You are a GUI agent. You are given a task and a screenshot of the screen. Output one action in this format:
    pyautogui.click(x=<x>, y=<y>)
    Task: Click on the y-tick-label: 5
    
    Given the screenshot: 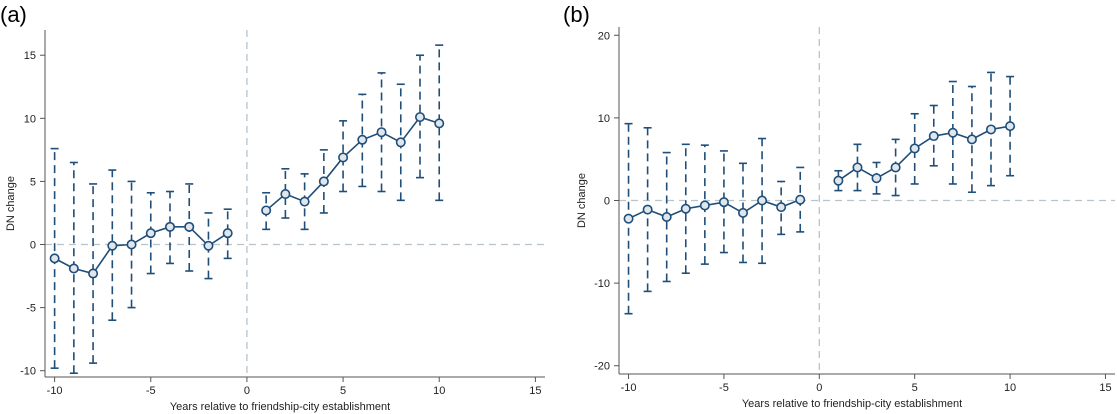 What is the action you would take?
    pyautogui.click(x=33, y=182)
    